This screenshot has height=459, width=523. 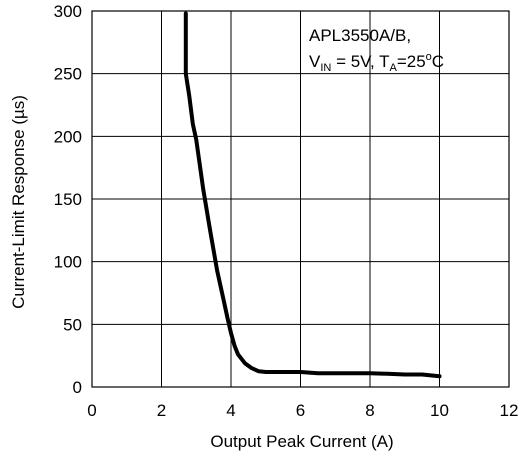 What do you see at coordinates (18, 202) in the screenshot?
I see `y-axis-label: Current-Limit Response (µs)` at bounding box center [18, 202].